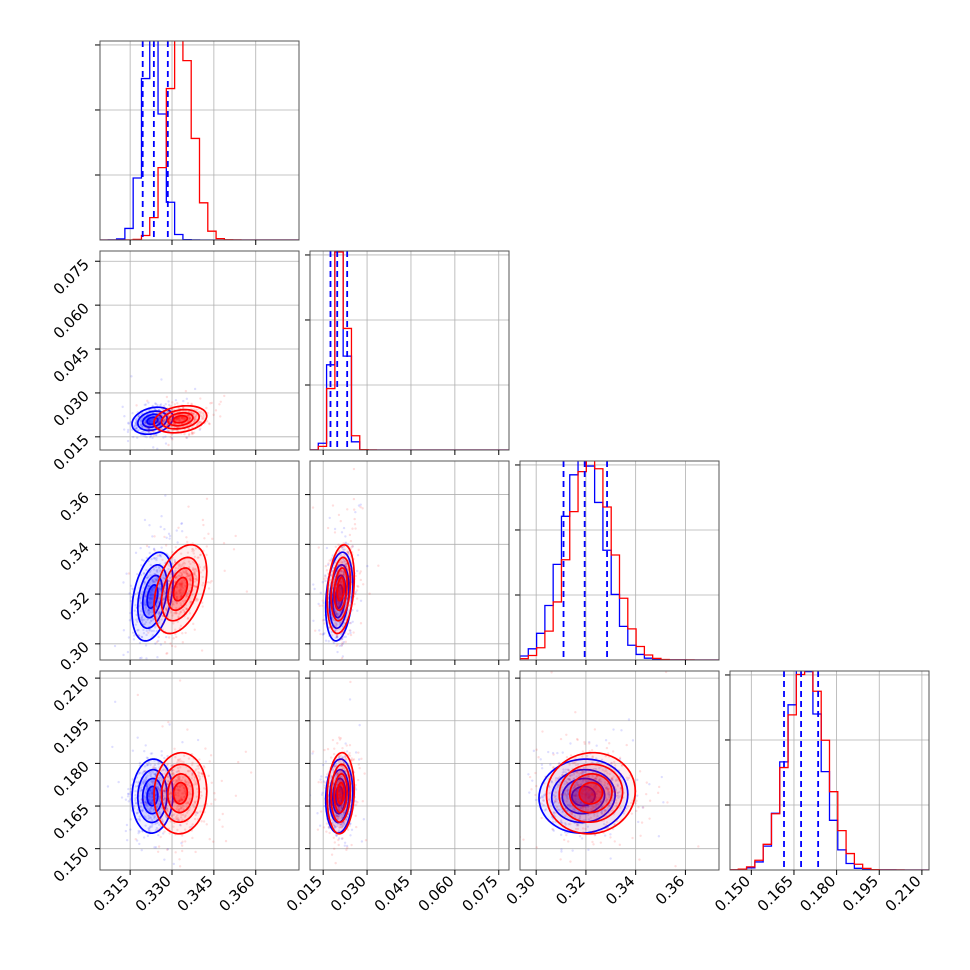 The height and width of the screenshot is (970, 970). Describe the element at coordinates (152, 796) in the screenshot. I see `contour-level` at that location.